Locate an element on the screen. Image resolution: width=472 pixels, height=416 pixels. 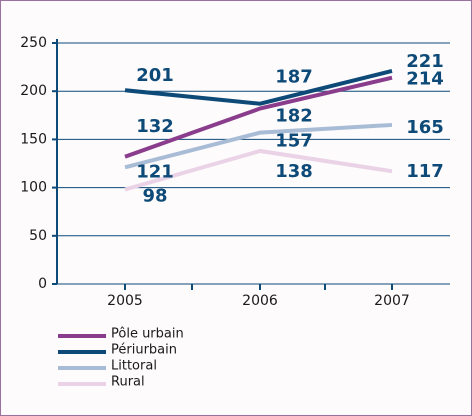
data-label: 117 is located at coordinates (425, 171).